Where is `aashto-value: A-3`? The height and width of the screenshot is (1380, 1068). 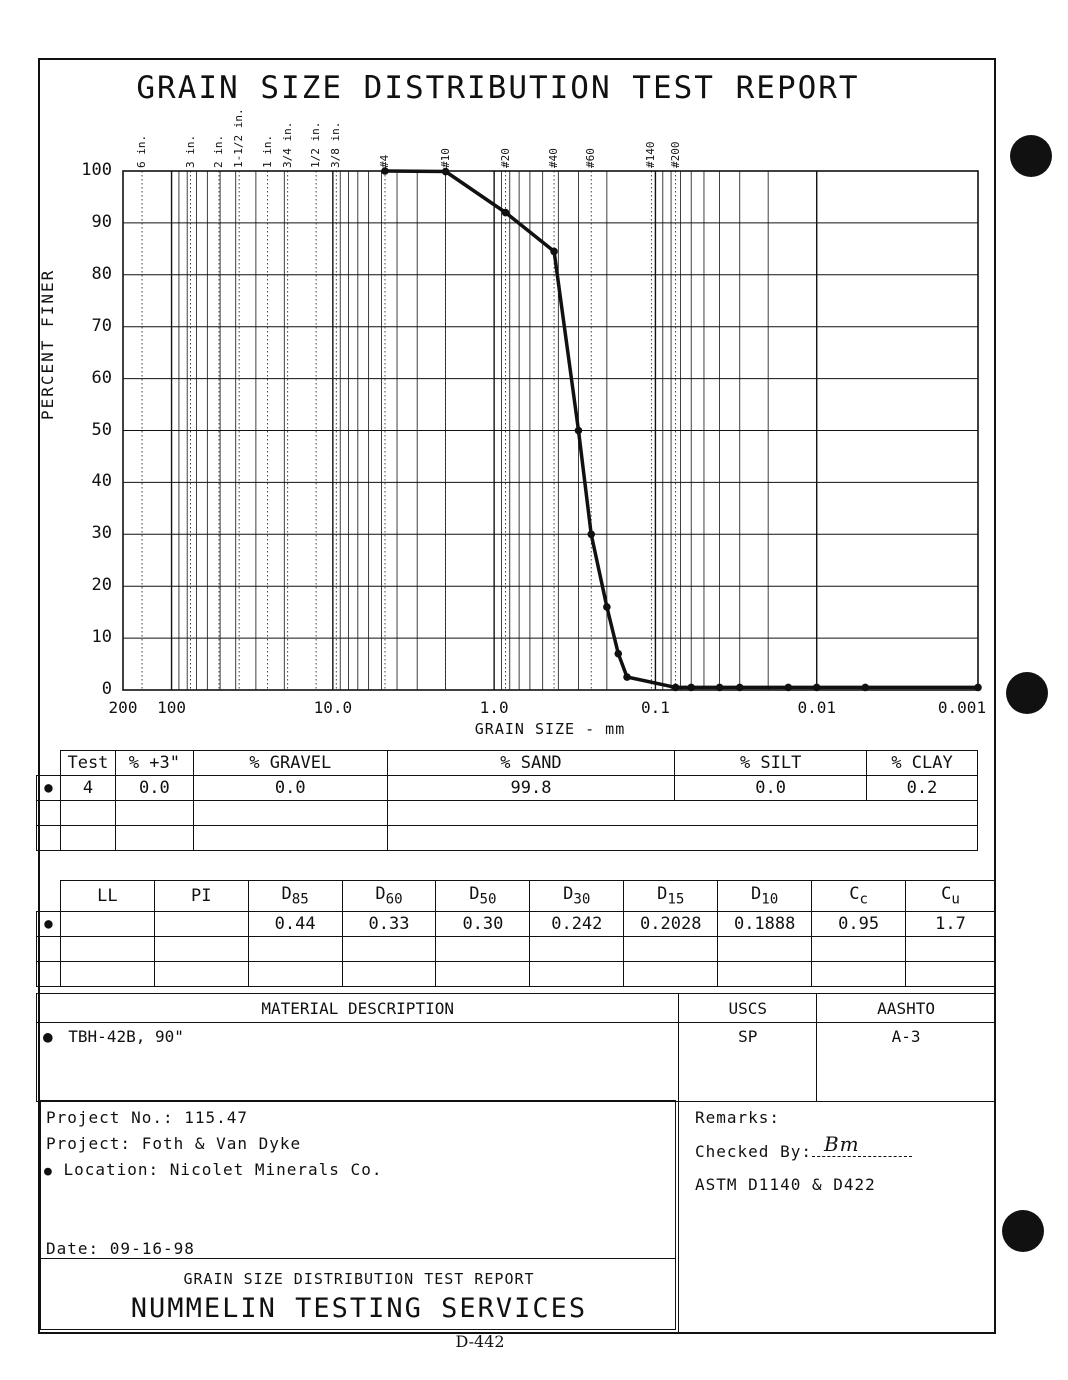
aashto-value: A-3 is located at coordinates (906, 1062).